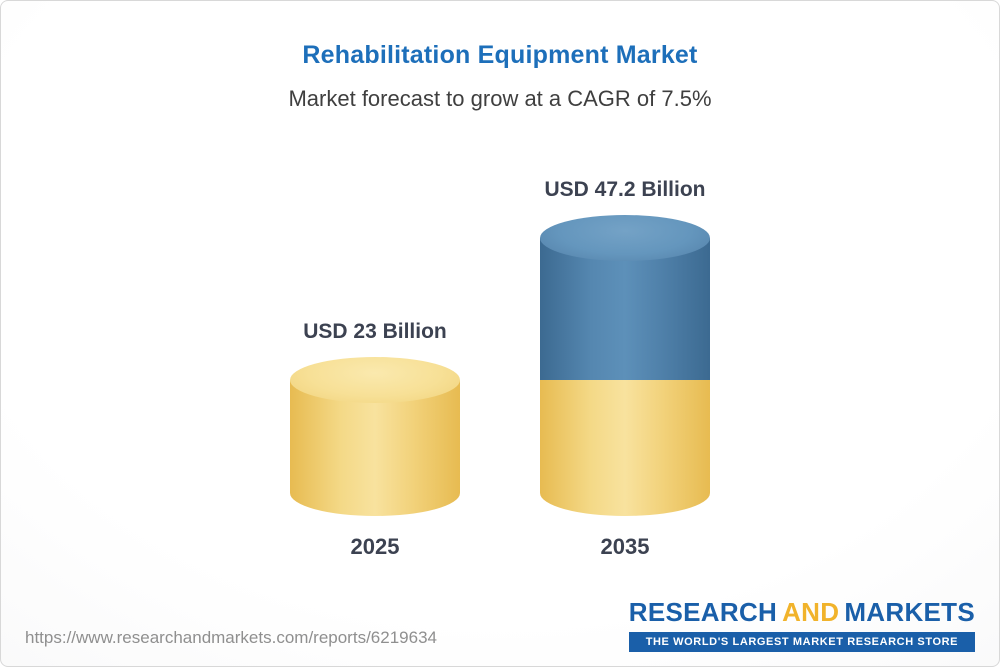  Describe the element at coordinates (625, 448) in the screenshot. I see `cylinder-2035-base-segment` at that location.